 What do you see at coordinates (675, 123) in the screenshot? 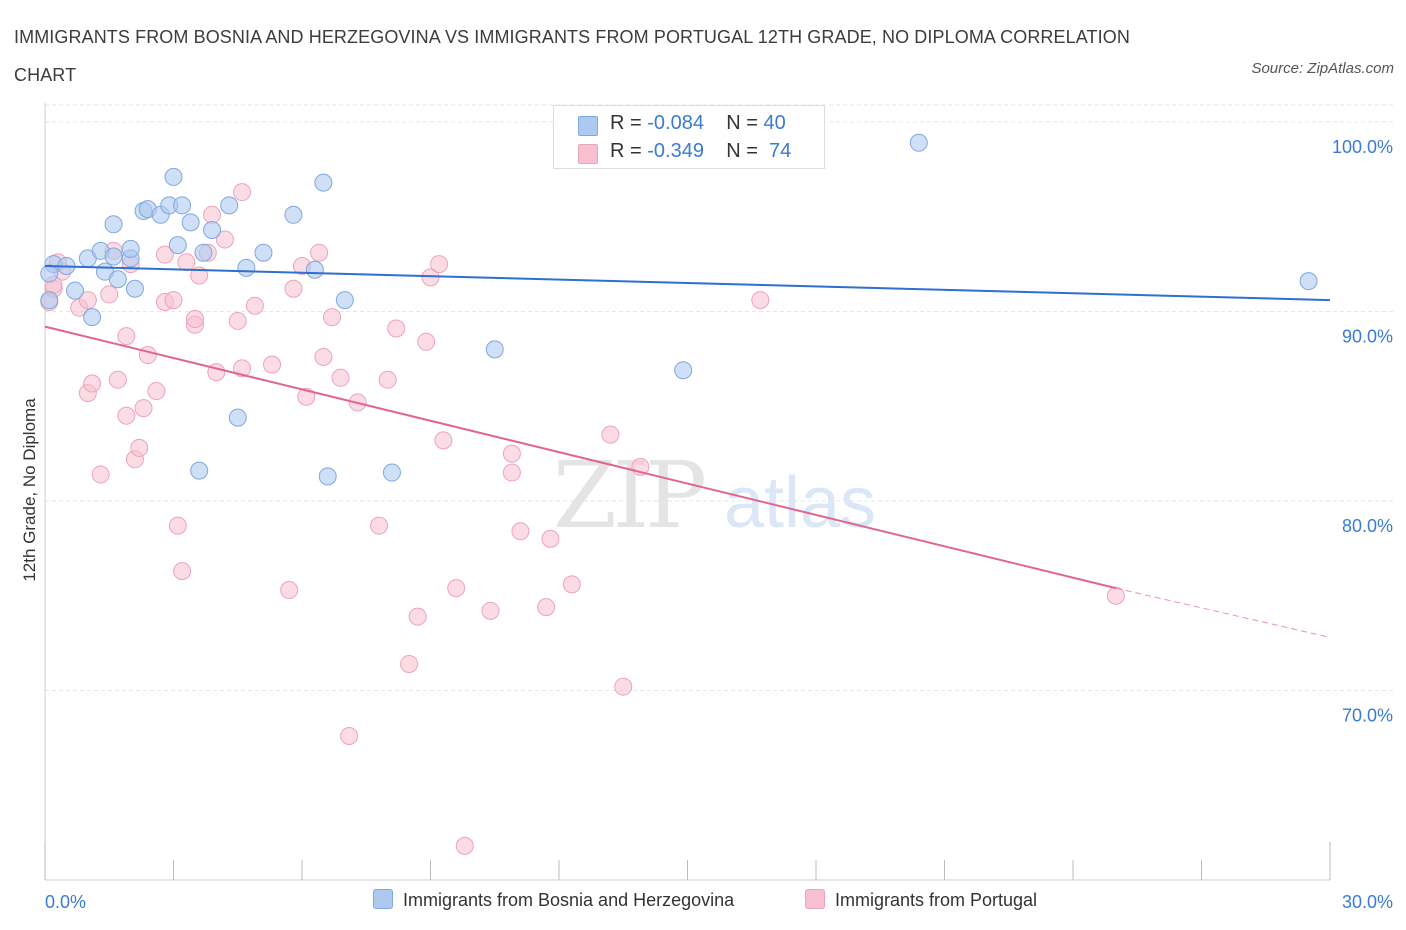
I see `r-value-bosnia: -0.084` at bounding box center [675, 123].